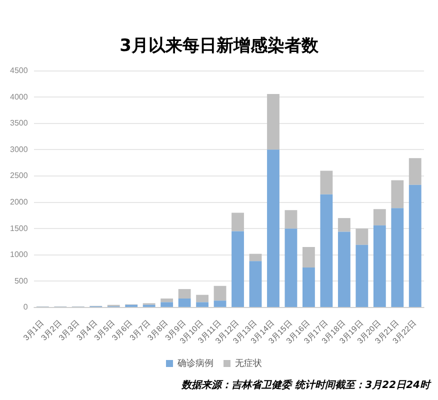 The image size is (438, 400). Describe the element at coordinates (248, 363) in the screenshot. I see `legend-label: 无症状` at that location.